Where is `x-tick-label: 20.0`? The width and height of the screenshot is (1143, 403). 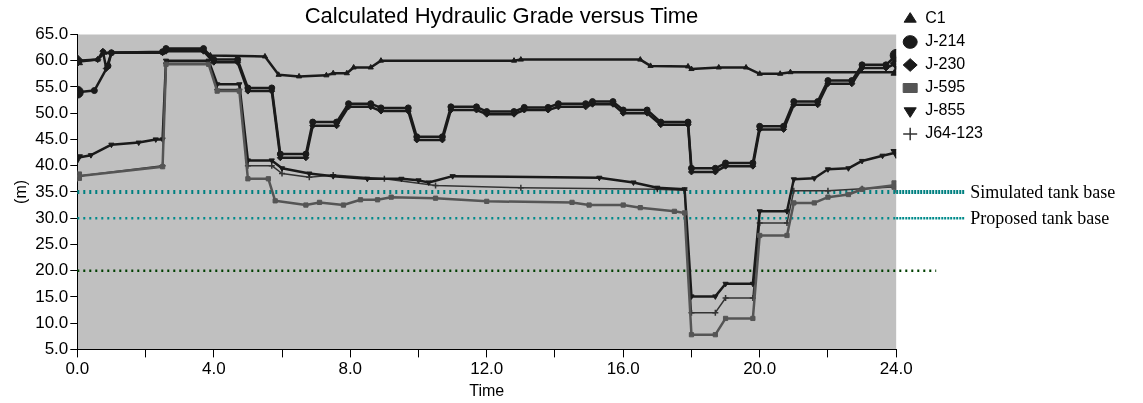
x-tick-label: 20.0 is located at coordinates (760, 369).